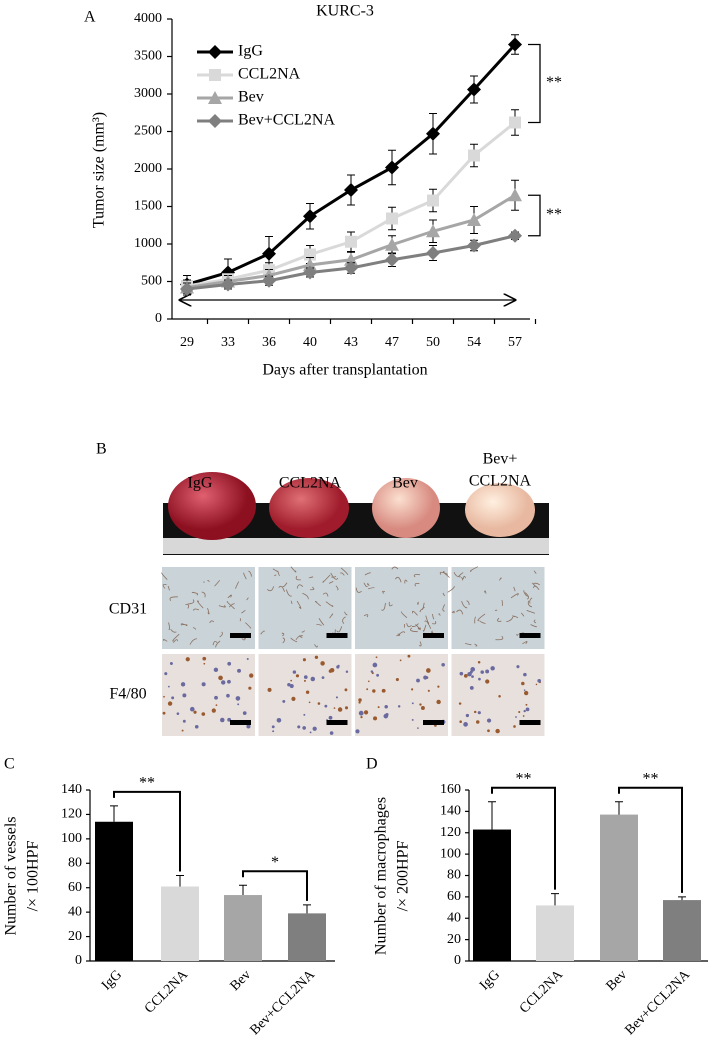 The width and height of the screenshot is (709, 1054). What do you see at coordinates (187, 342) in the screenshot?
I see `x-tick-label: 29` at bounding box center [187, 342].